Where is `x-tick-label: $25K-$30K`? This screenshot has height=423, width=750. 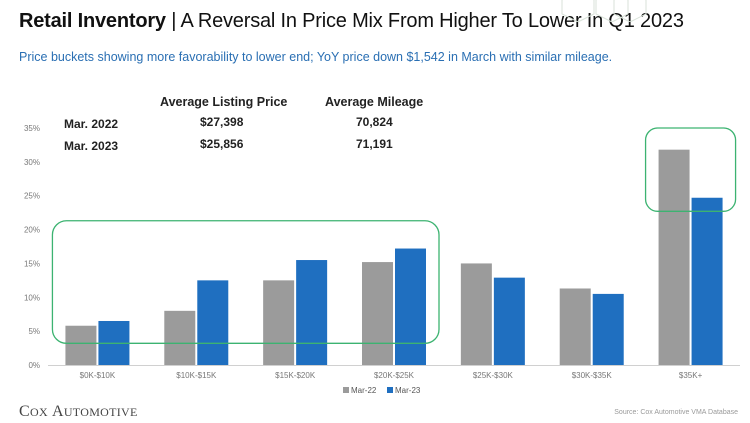
x-tick-label: $25K-$30K is located at coordinates (493, 375).